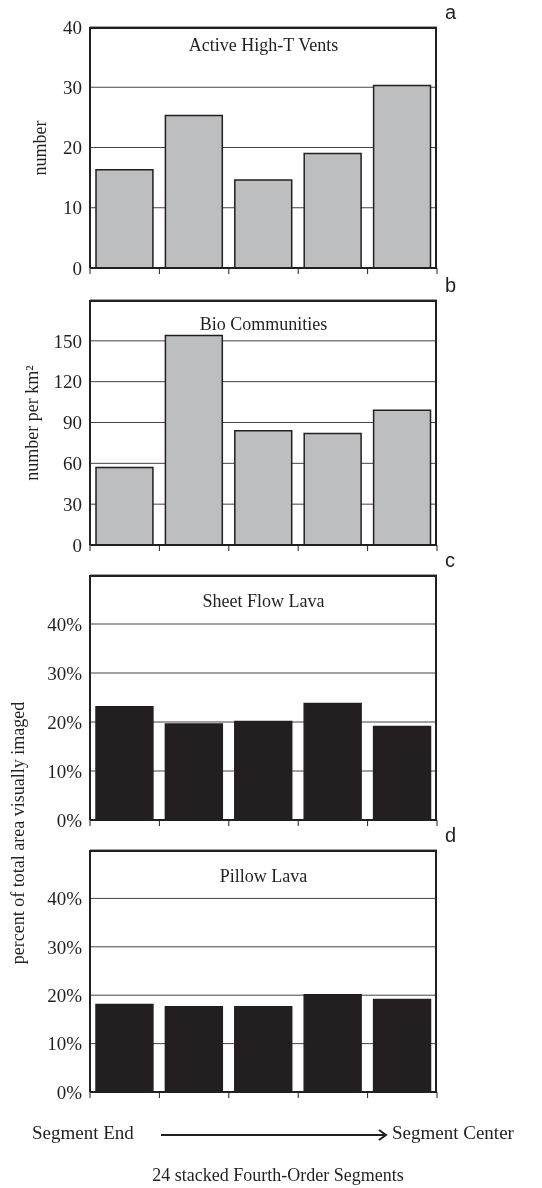 The image size is (542, 1188). I want to click on text: Segment End, so click(83, 1133).